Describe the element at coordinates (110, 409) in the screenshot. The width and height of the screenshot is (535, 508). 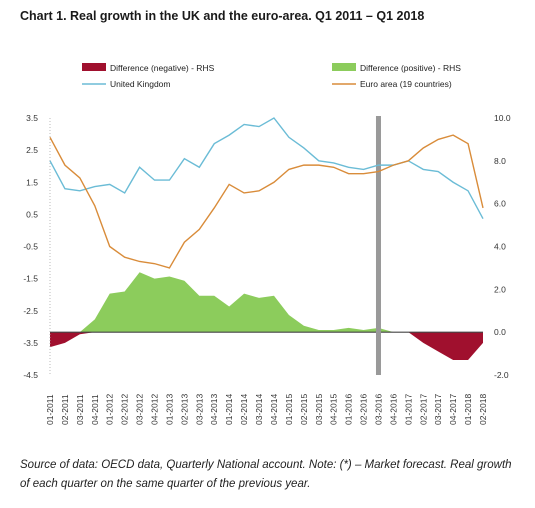
I see `x-tick-label: 01-2012` at that location.